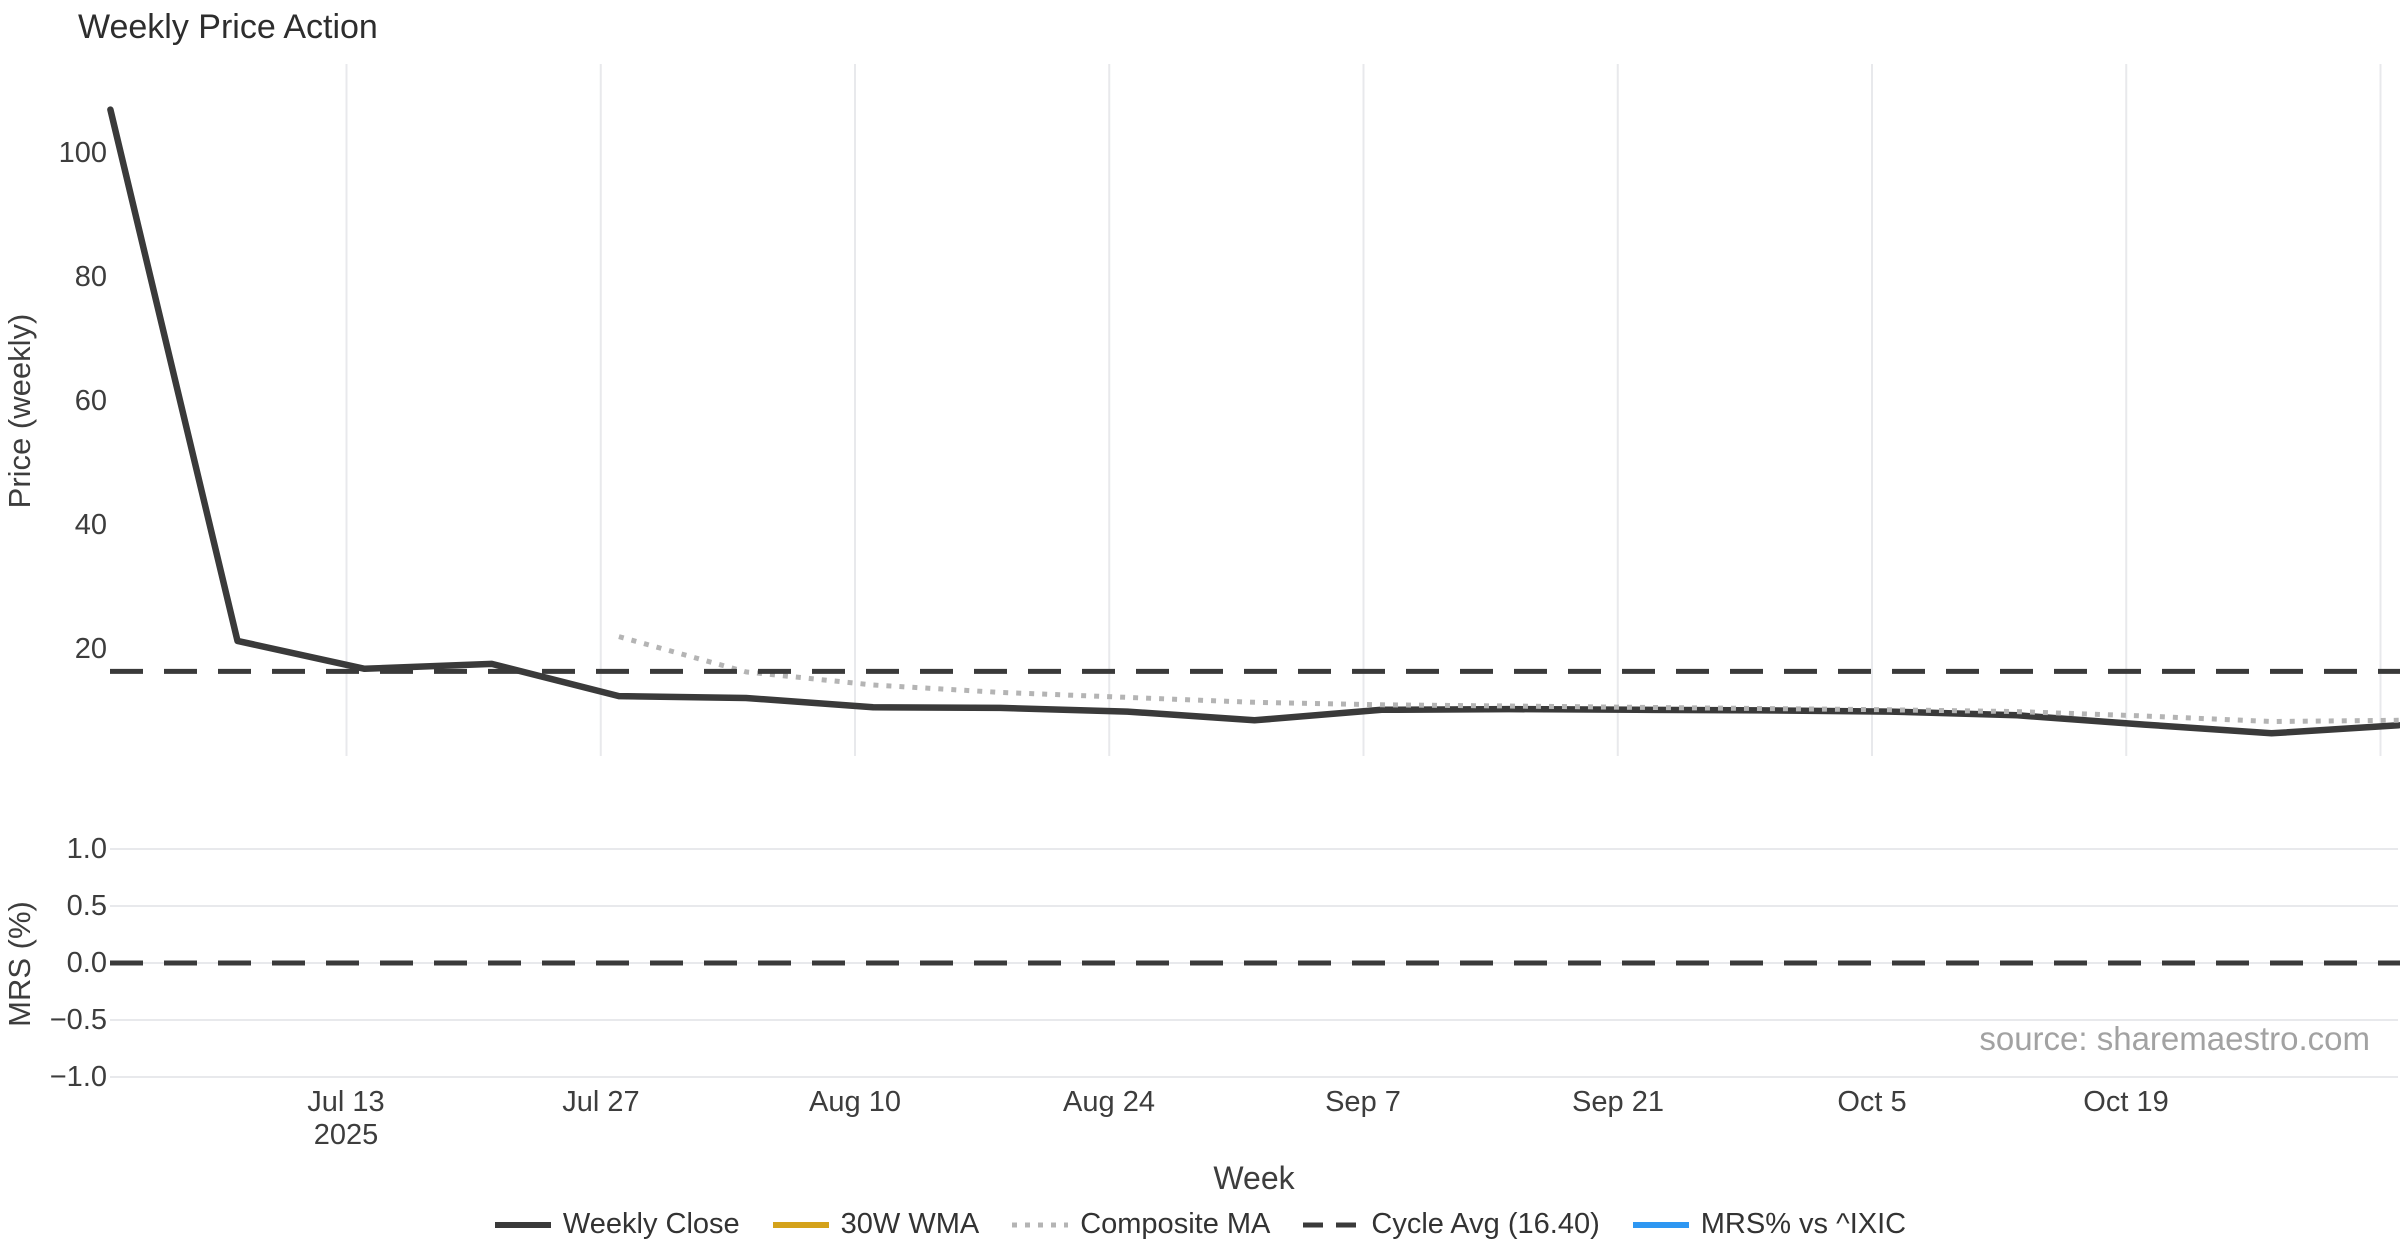  I want to click on x-axis-tick: Aug 10, so click(855, 1102).